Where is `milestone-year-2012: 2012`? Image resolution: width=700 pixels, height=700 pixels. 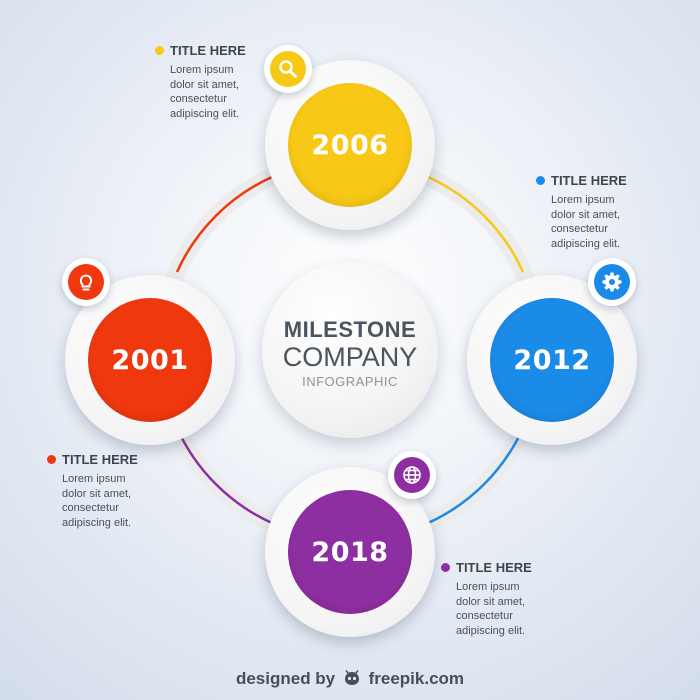
milestone-year-2012: 2012 is located at coordinates (552, 360).